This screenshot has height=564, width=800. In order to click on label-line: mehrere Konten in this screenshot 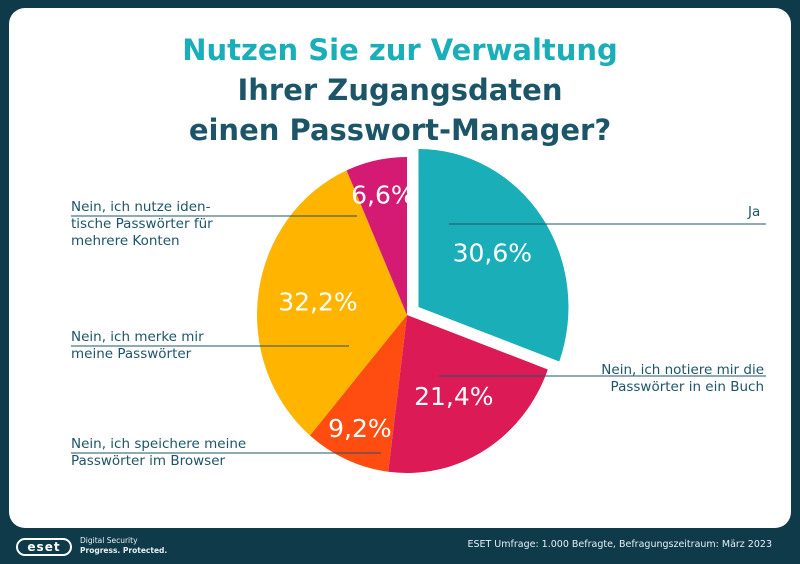, I will do `click(125, 241)`.